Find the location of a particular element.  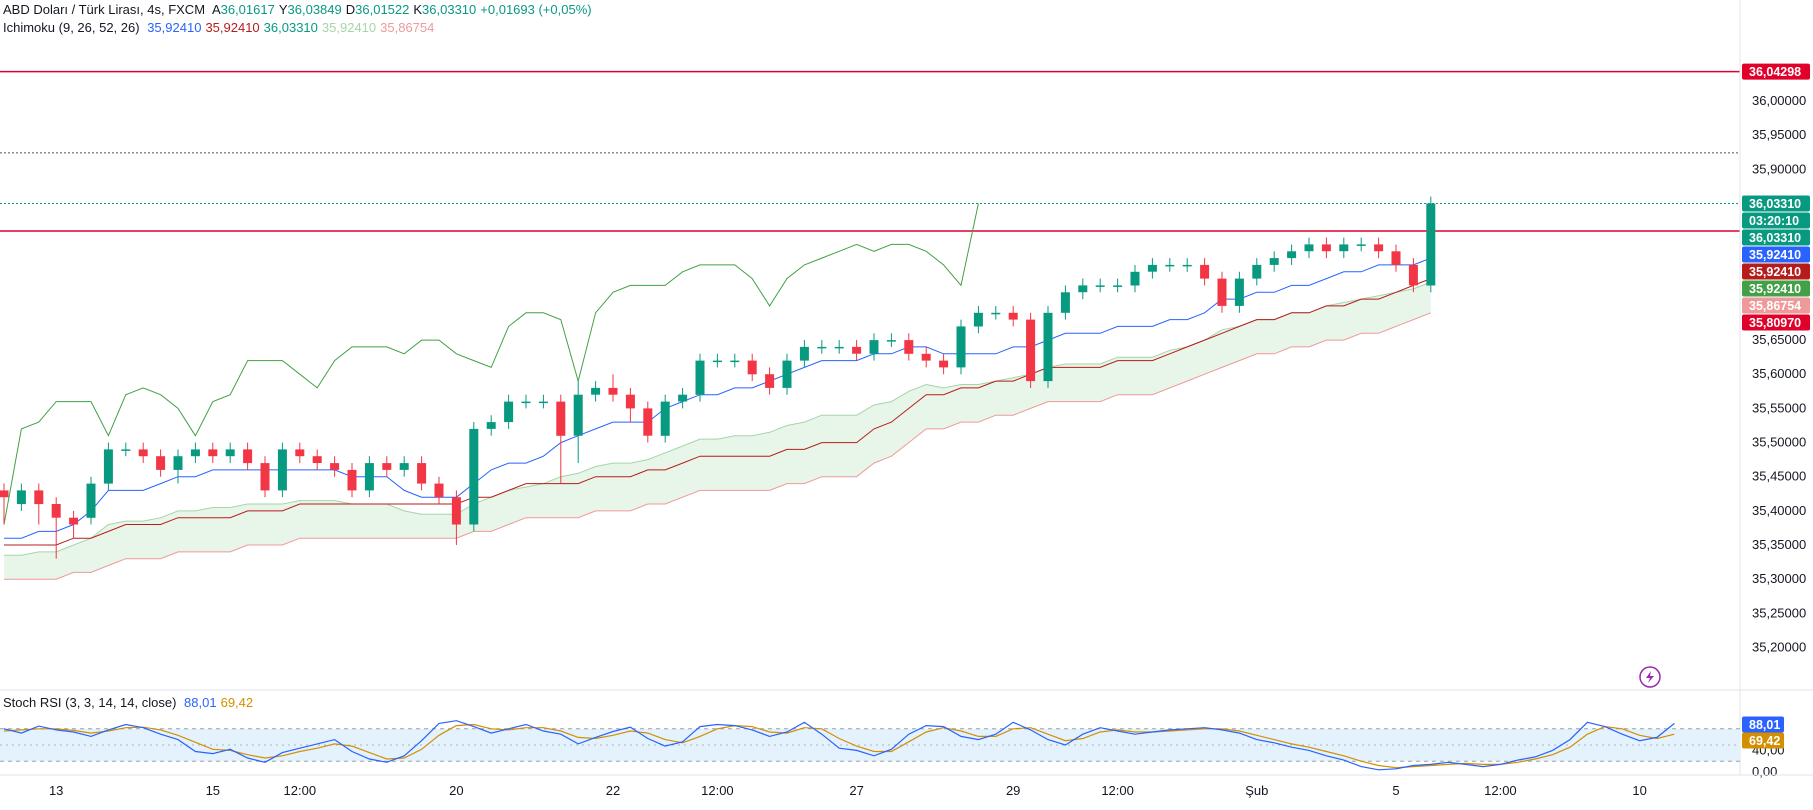

price-label-text: 35,86754 is located at coordinates (1775, 306).